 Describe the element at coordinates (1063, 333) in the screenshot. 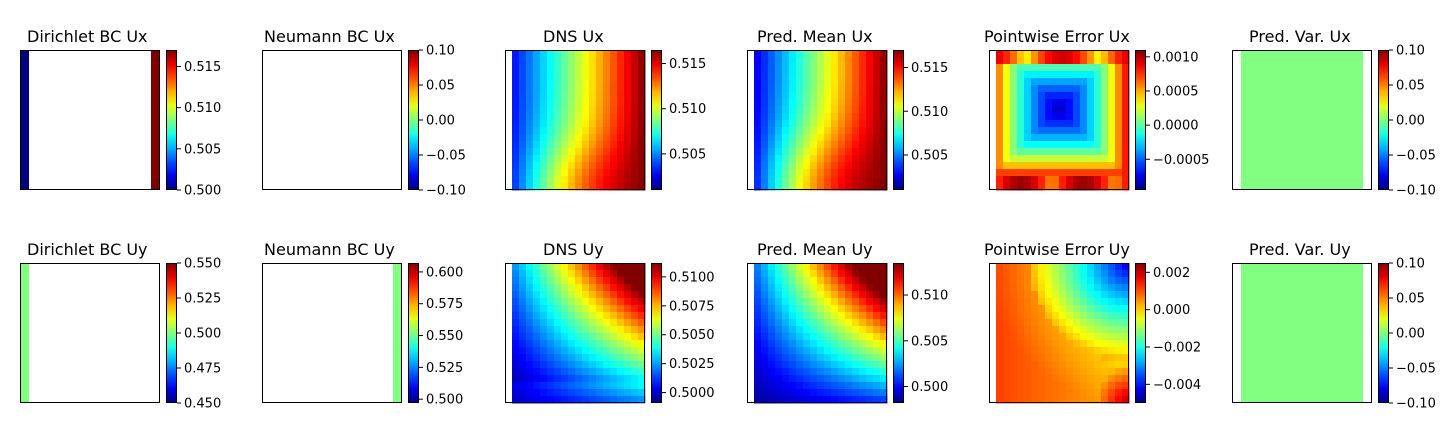

I see `heatmap-cells` at that location.